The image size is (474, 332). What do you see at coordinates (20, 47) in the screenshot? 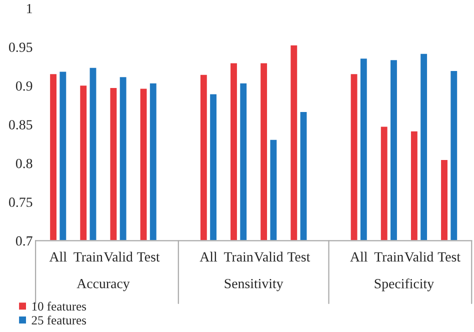
I see `y-tick-label: 0.95` at bounding box center [20, 47].